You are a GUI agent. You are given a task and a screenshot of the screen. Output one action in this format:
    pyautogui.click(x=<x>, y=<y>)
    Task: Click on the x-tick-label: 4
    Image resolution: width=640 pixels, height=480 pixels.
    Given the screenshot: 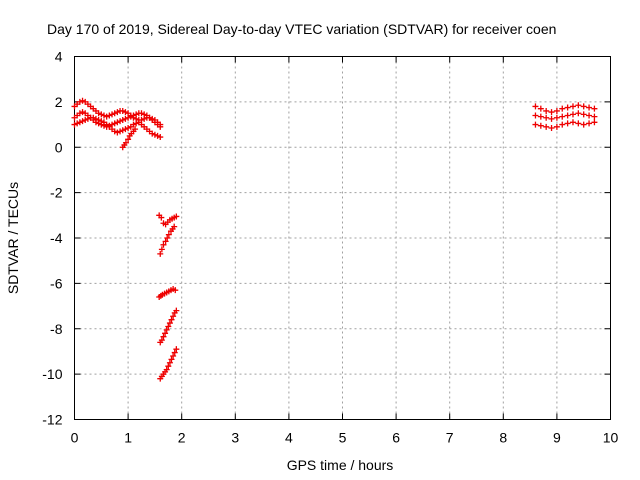 What is the action you would take?
    pyautogui.click(x=289, y=438)
    